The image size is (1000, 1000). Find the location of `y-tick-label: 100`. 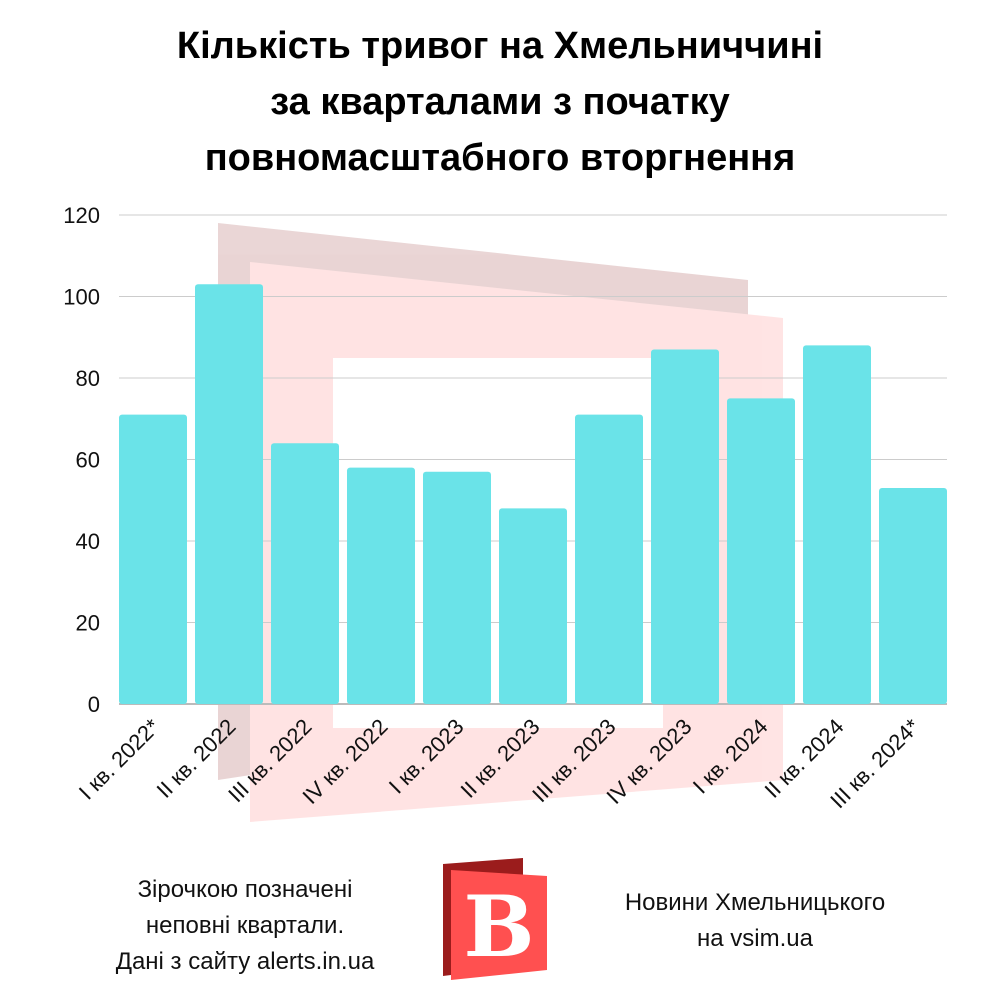

y-tick-label: 100 is located at coordinates (81, 297).